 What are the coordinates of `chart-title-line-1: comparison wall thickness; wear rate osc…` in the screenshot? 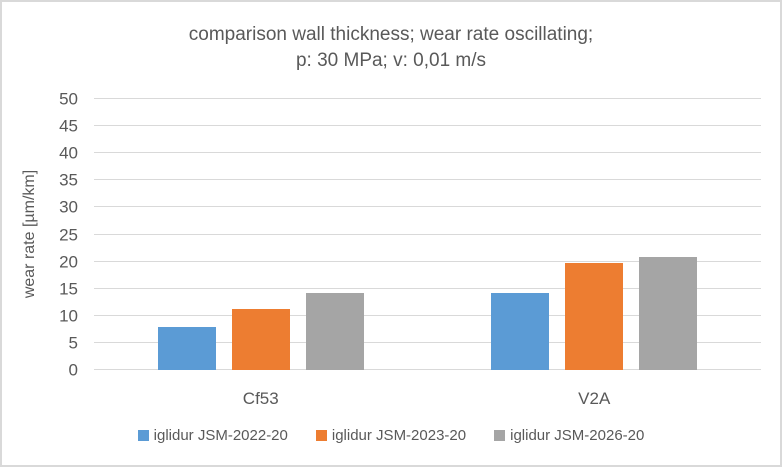 It's located at (391, 34).